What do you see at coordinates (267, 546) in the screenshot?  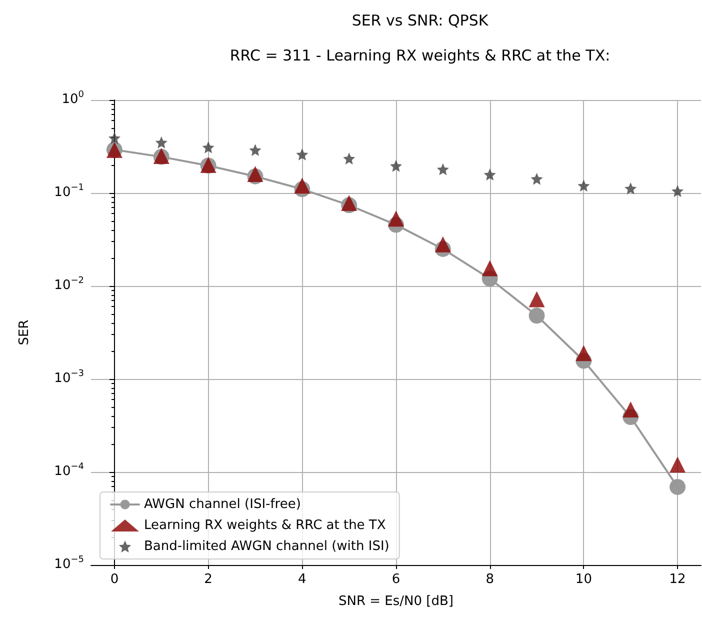 I see `legend-label: Band-limited AWGN channel (with ISI)` at bounding box center [267, 546].